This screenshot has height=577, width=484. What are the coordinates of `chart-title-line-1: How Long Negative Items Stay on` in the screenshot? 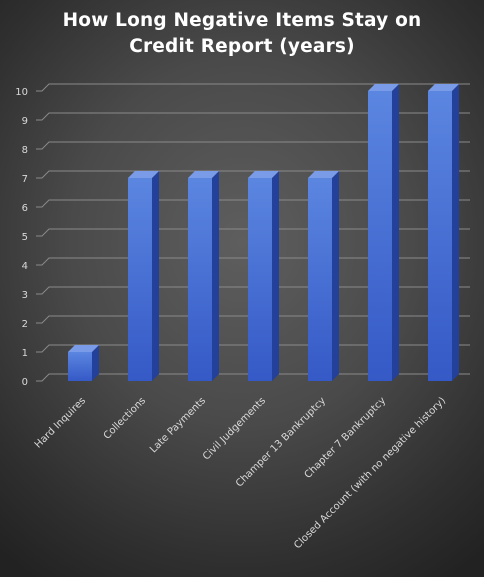 It's located at (242, 20).